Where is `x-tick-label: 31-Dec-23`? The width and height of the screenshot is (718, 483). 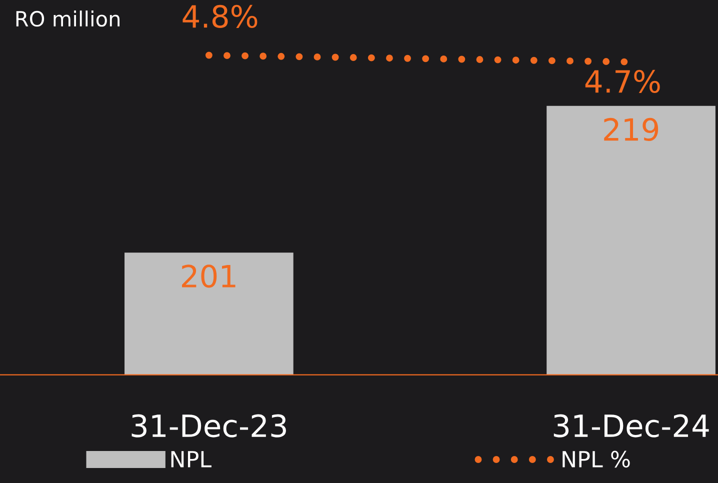
x-tick-label: 31-Dec-23 is located at coordinates (209, 426).